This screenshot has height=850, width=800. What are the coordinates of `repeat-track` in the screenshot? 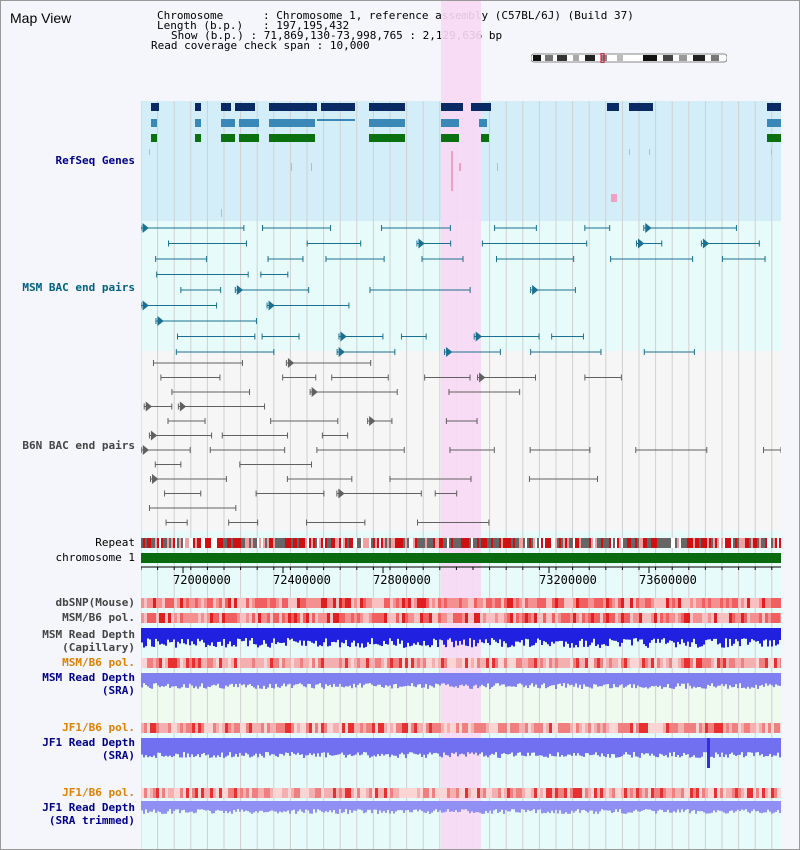 It's located at (461, 543).